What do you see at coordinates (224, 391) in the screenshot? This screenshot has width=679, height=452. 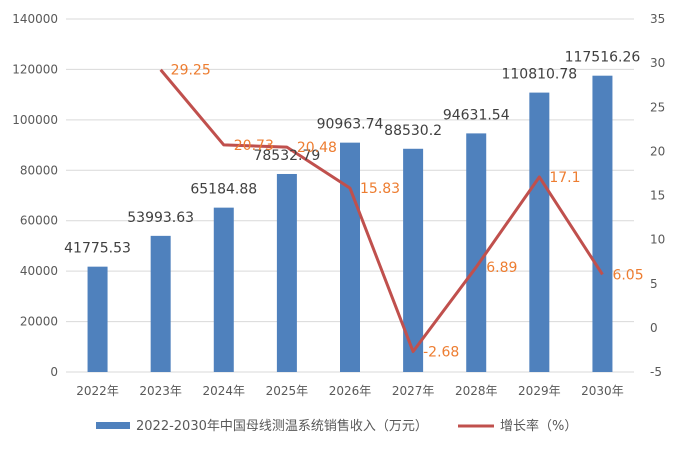 I see `x-tick-label: 2024年` at bounding box center [224, 391].